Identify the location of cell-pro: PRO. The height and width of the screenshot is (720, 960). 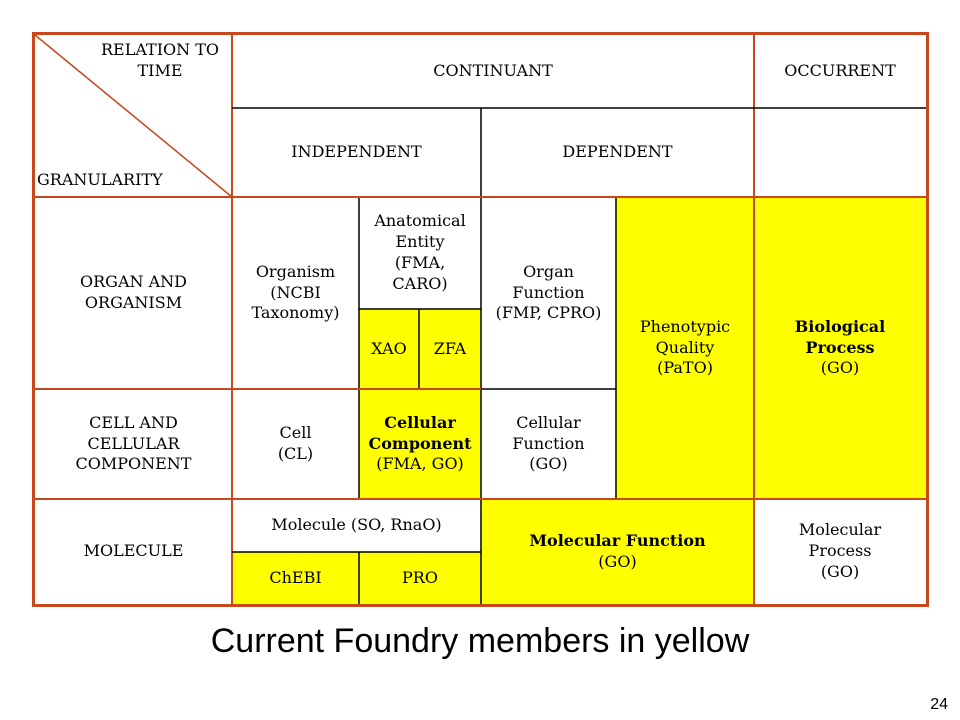
(420, 578).